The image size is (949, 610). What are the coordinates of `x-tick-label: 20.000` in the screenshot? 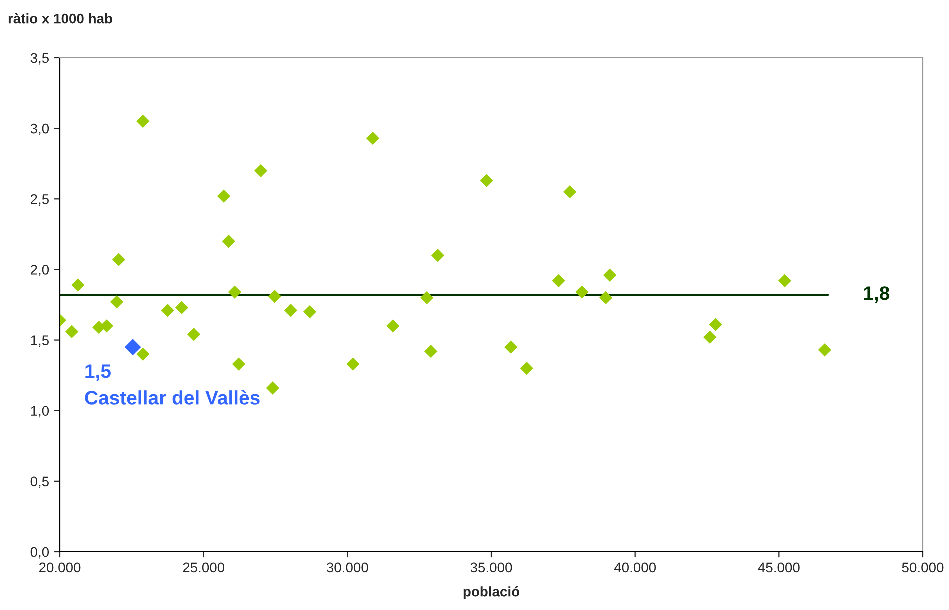 It's located at (60, 567).